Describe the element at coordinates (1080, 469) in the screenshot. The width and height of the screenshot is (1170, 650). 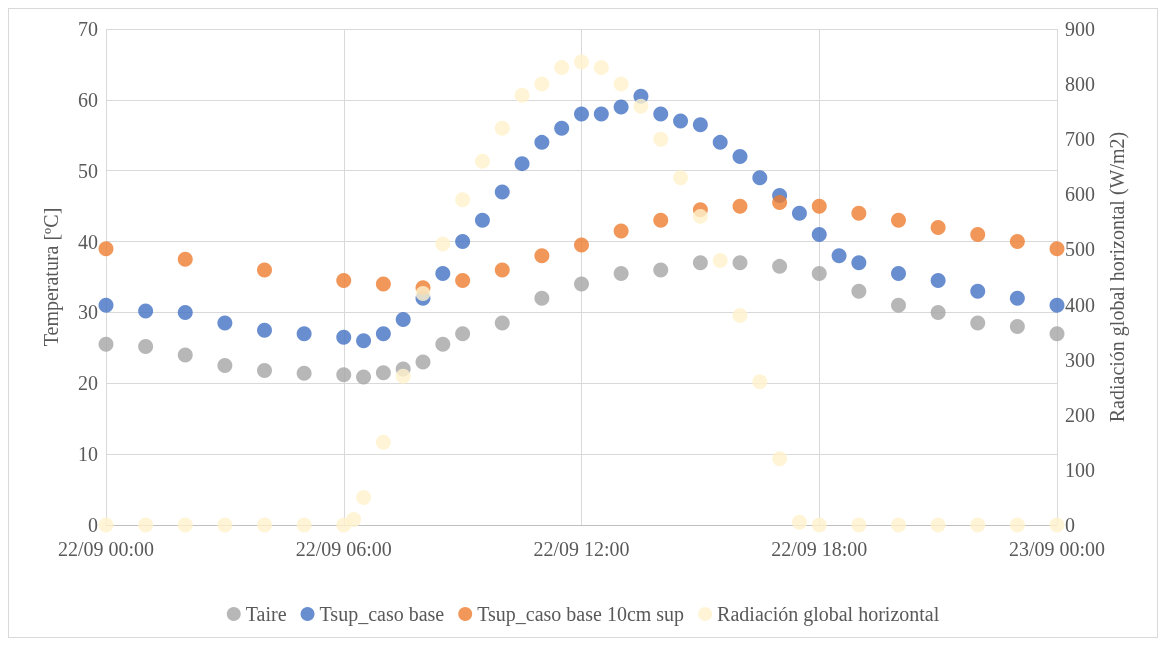
I see `y2-tick-label: 100` at that location.